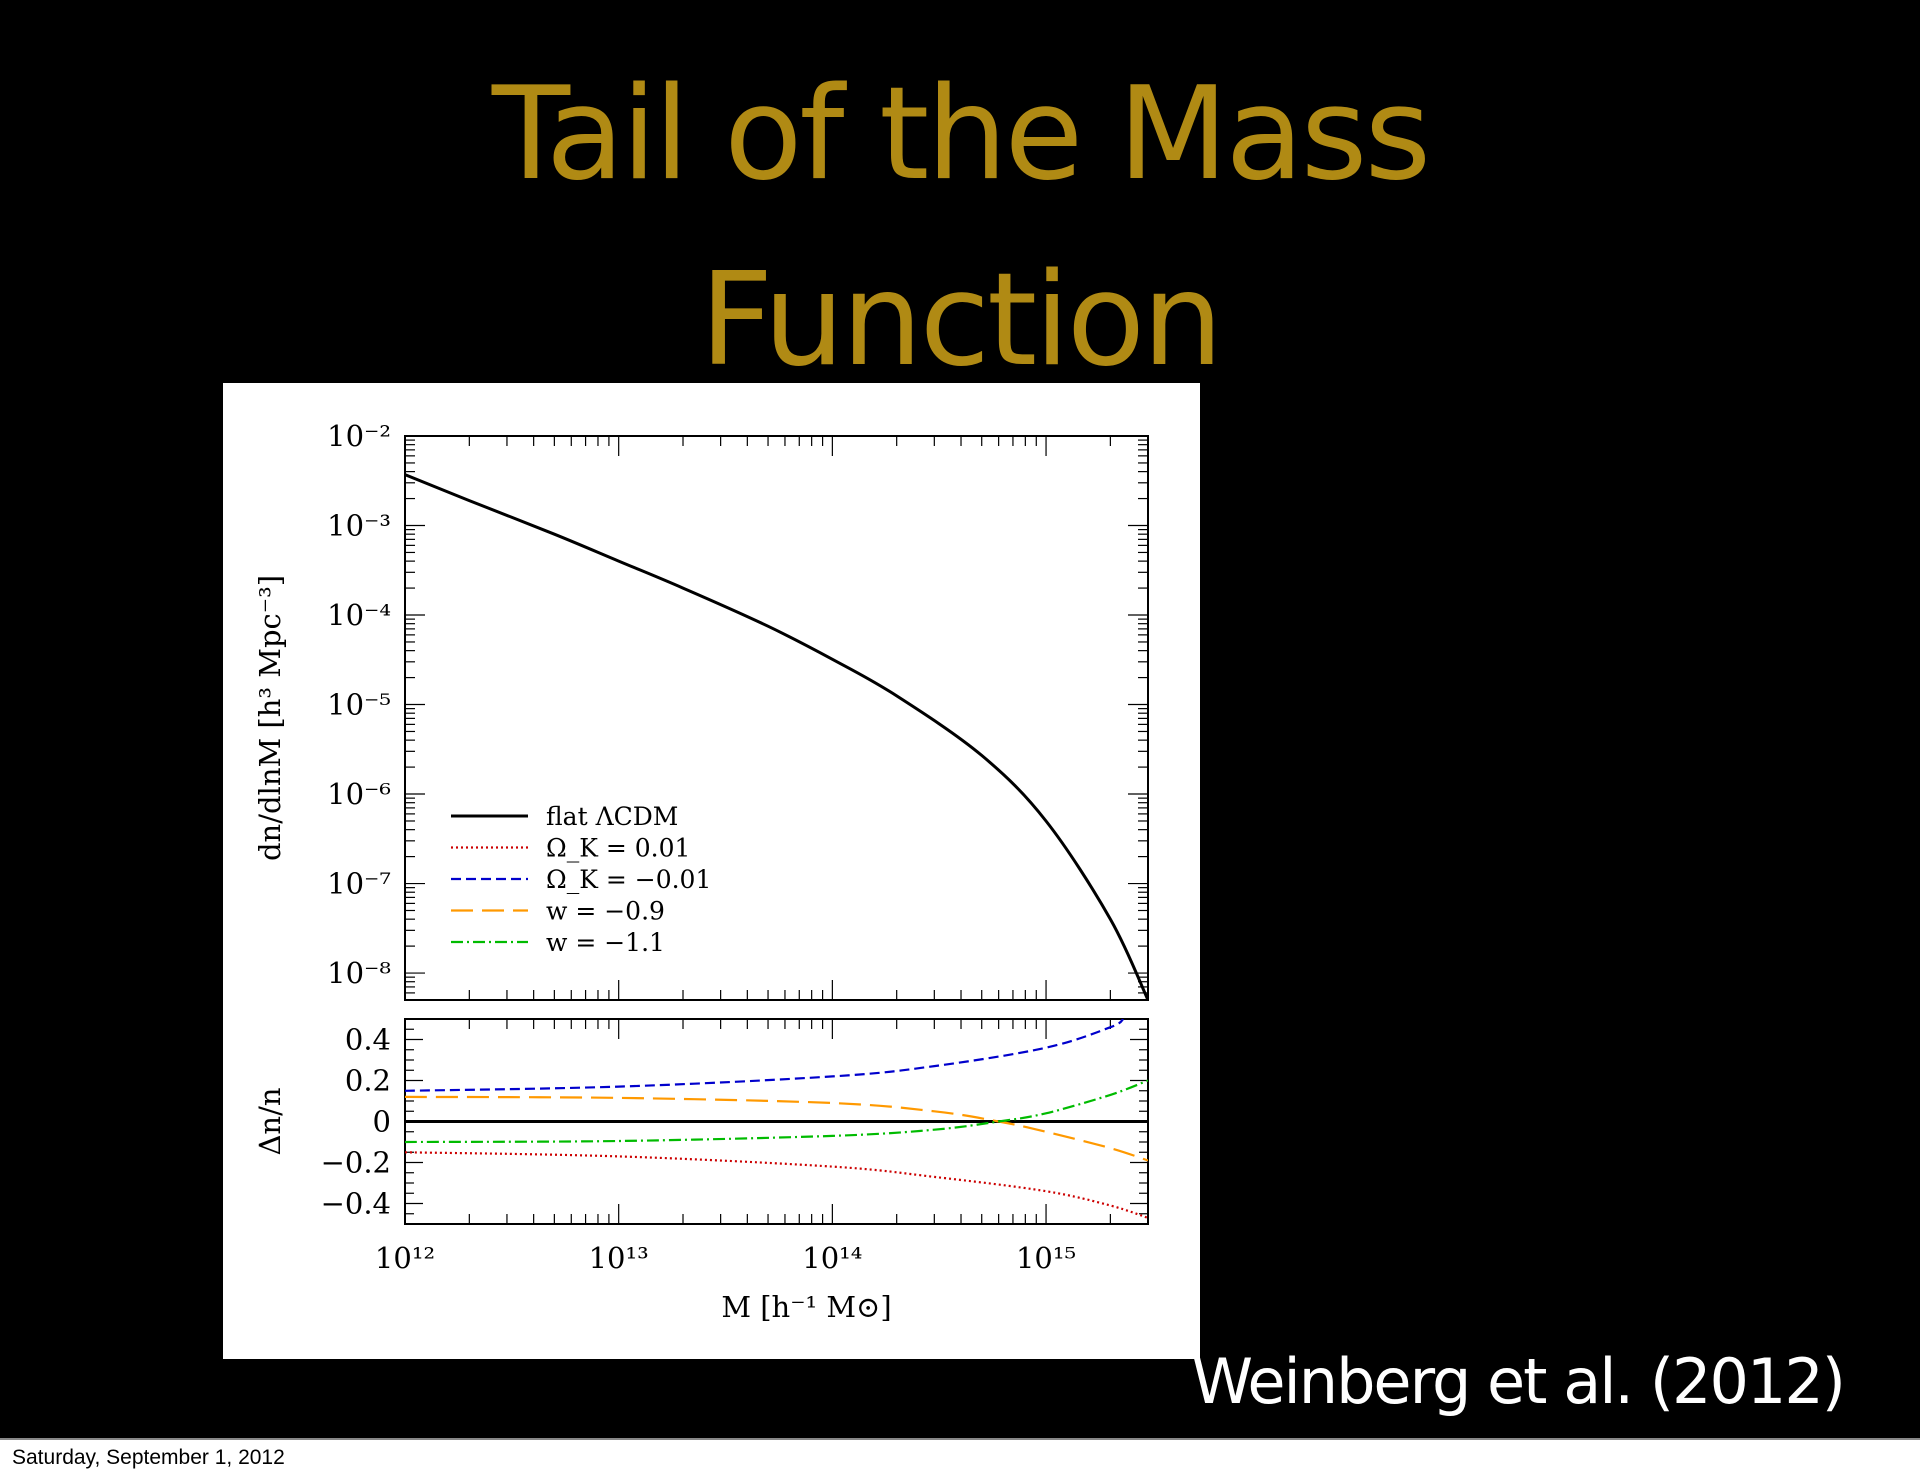 The image size is (1920, 1478). Describe the element at coordinates (368, 1081) in the screenshot. I see `y-tick-label: 0.2` at that location.